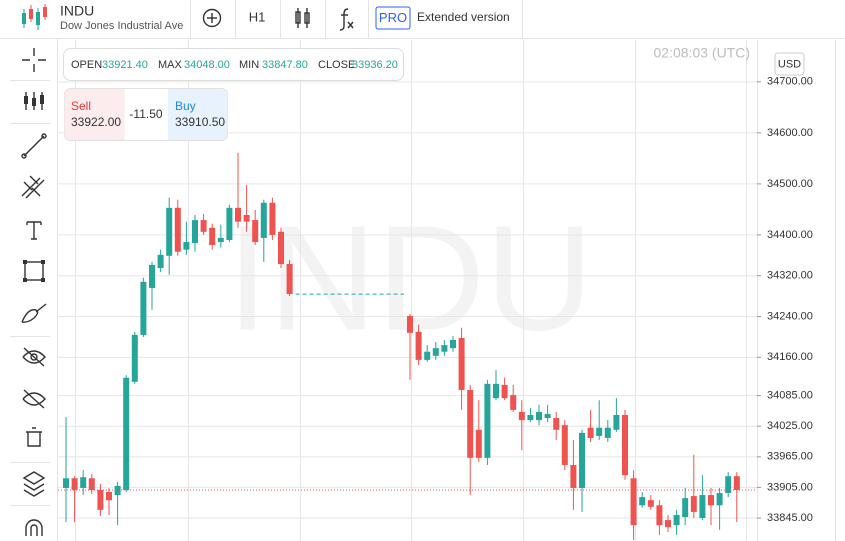 The image size is (845, 541). Describe the element at coordinates (212, 18) in the screenshot. I see `add-button` at that location.